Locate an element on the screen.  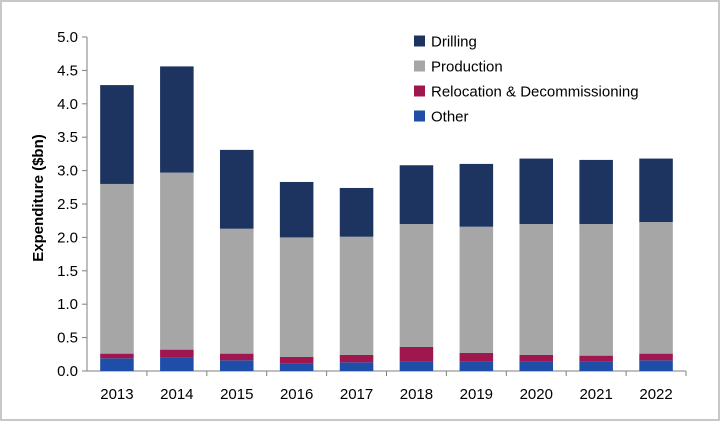
bar-segment-relocation-decommissioning-2014 is located at coordinates (177, 353).